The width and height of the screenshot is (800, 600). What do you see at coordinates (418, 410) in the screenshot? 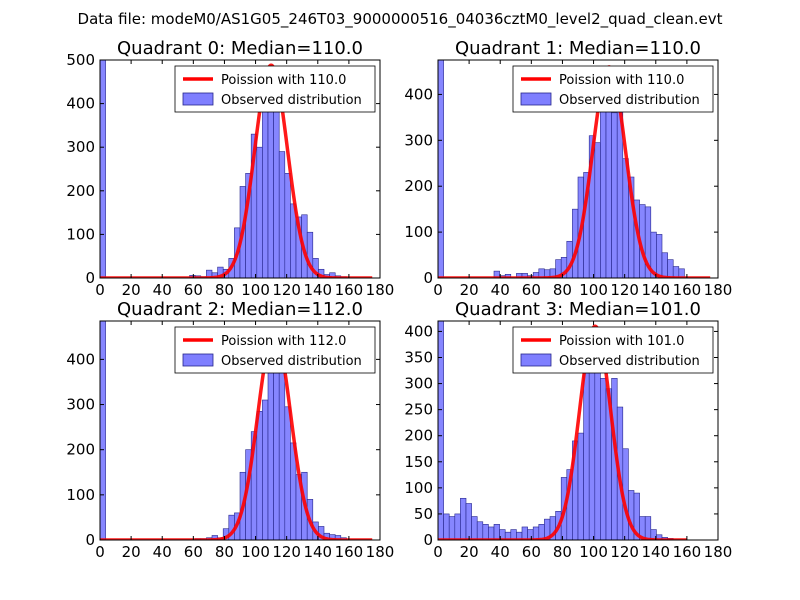
I see `y-tick-label: 250` at bounding box center [418, 410].